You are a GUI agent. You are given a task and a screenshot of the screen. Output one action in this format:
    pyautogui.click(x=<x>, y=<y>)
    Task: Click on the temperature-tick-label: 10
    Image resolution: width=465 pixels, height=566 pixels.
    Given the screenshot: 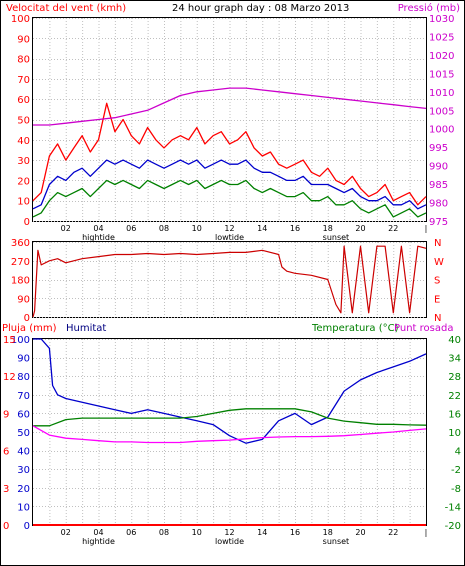 What is the action you would take?
    pyautogui.click(x=454, y=433)
    